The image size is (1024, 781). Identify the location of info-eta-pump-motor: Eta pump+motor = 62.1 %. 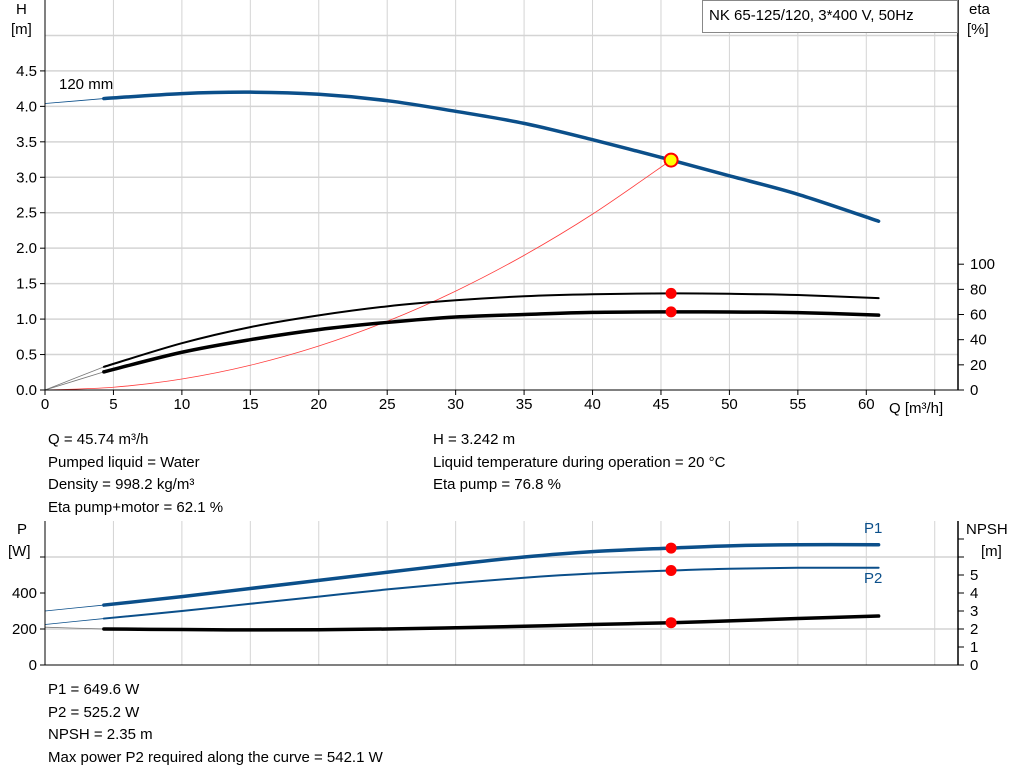
(136, 507).